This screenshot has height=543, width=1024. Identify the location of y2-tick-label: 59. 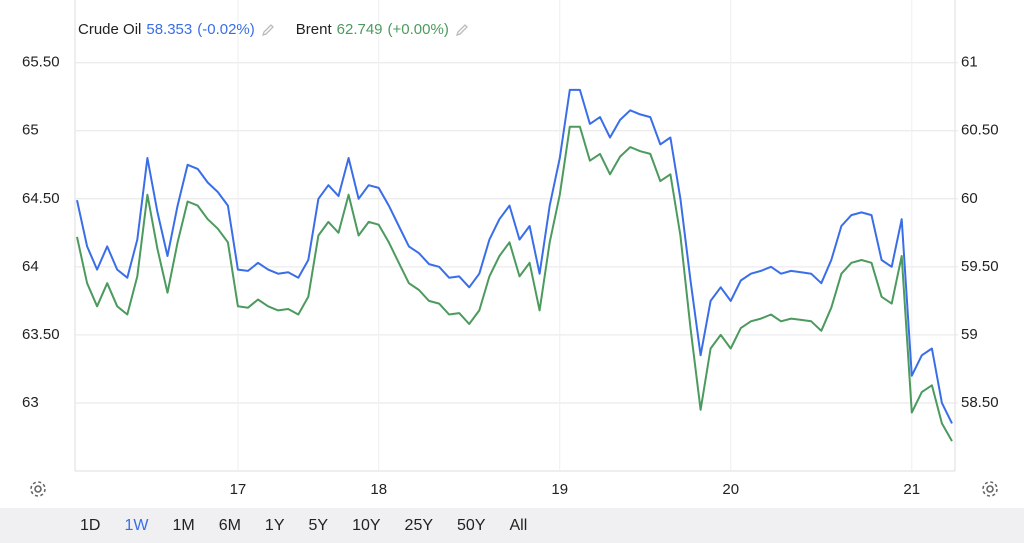
(969, 334).